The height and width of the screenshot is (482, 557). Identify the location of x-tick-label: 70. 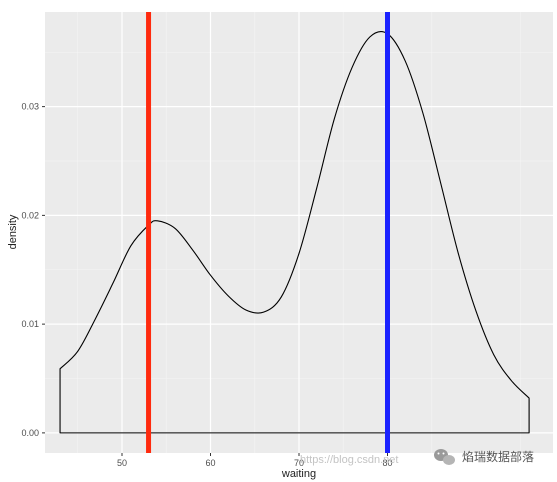
(299, 463).